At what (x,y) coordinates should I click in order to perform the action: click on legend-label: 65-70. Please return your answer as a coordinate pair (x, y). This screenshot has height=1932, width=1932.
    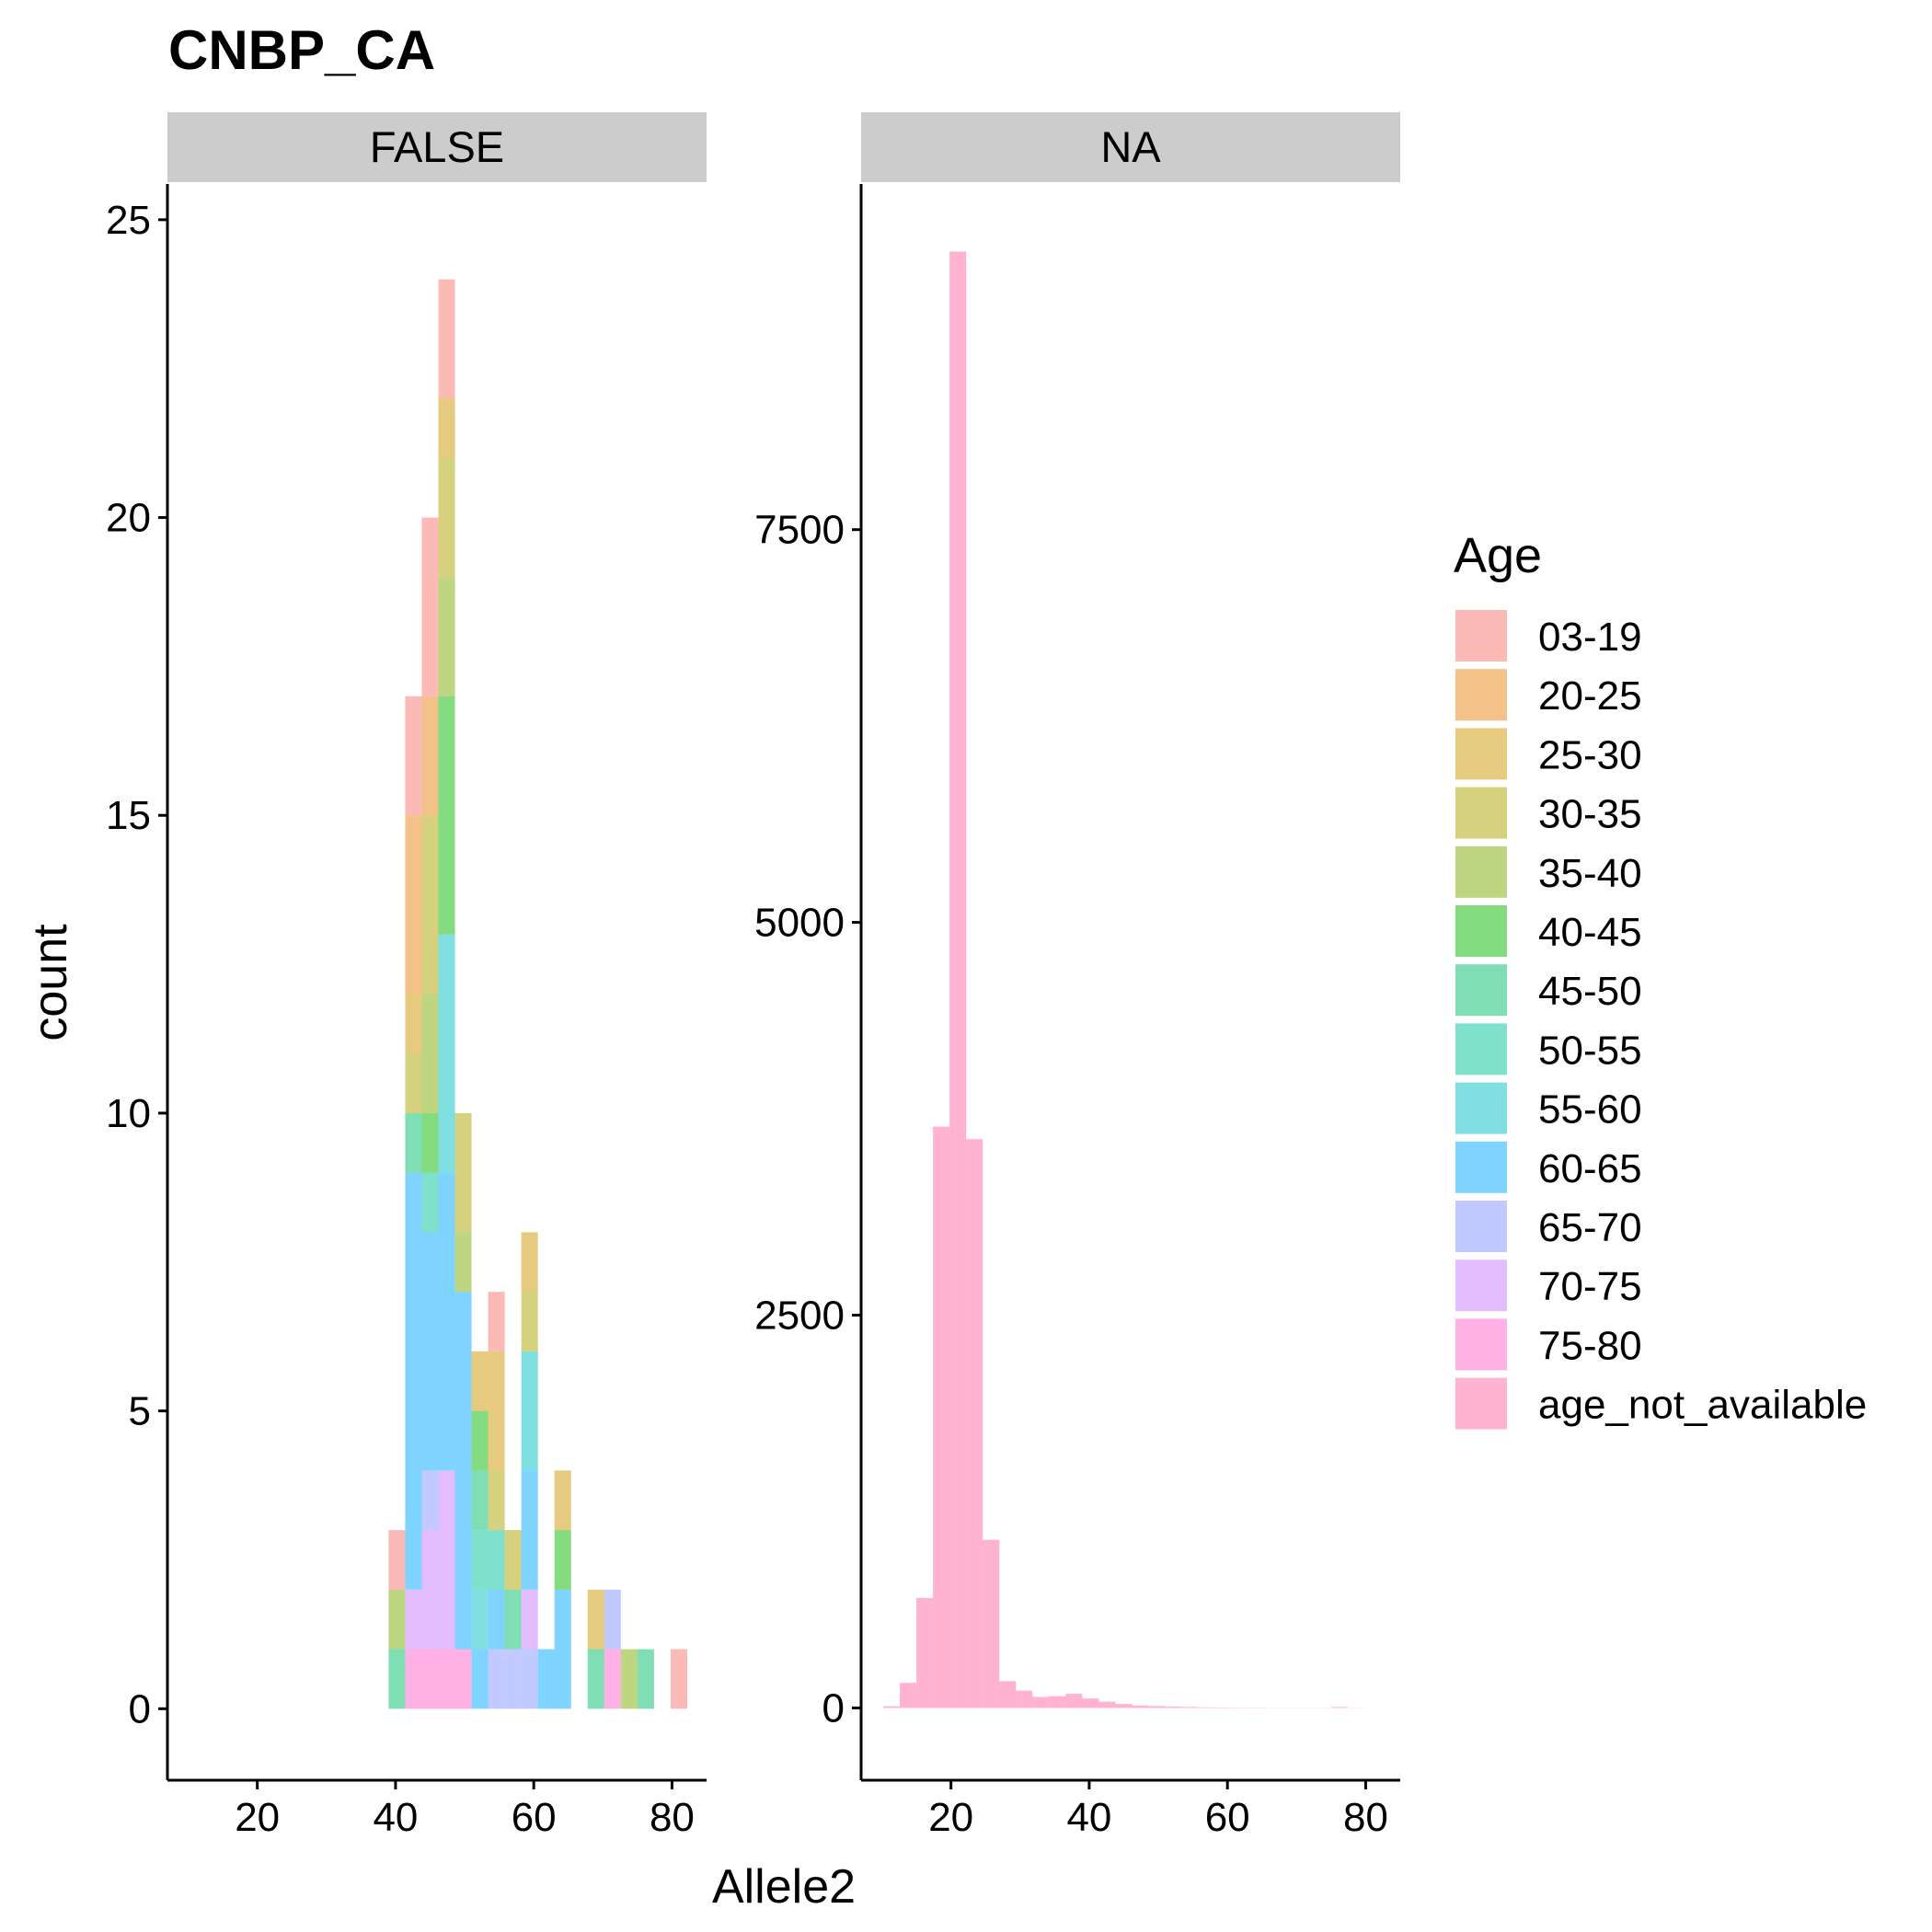
    Looking at the image, I should click on (1590, 1227).